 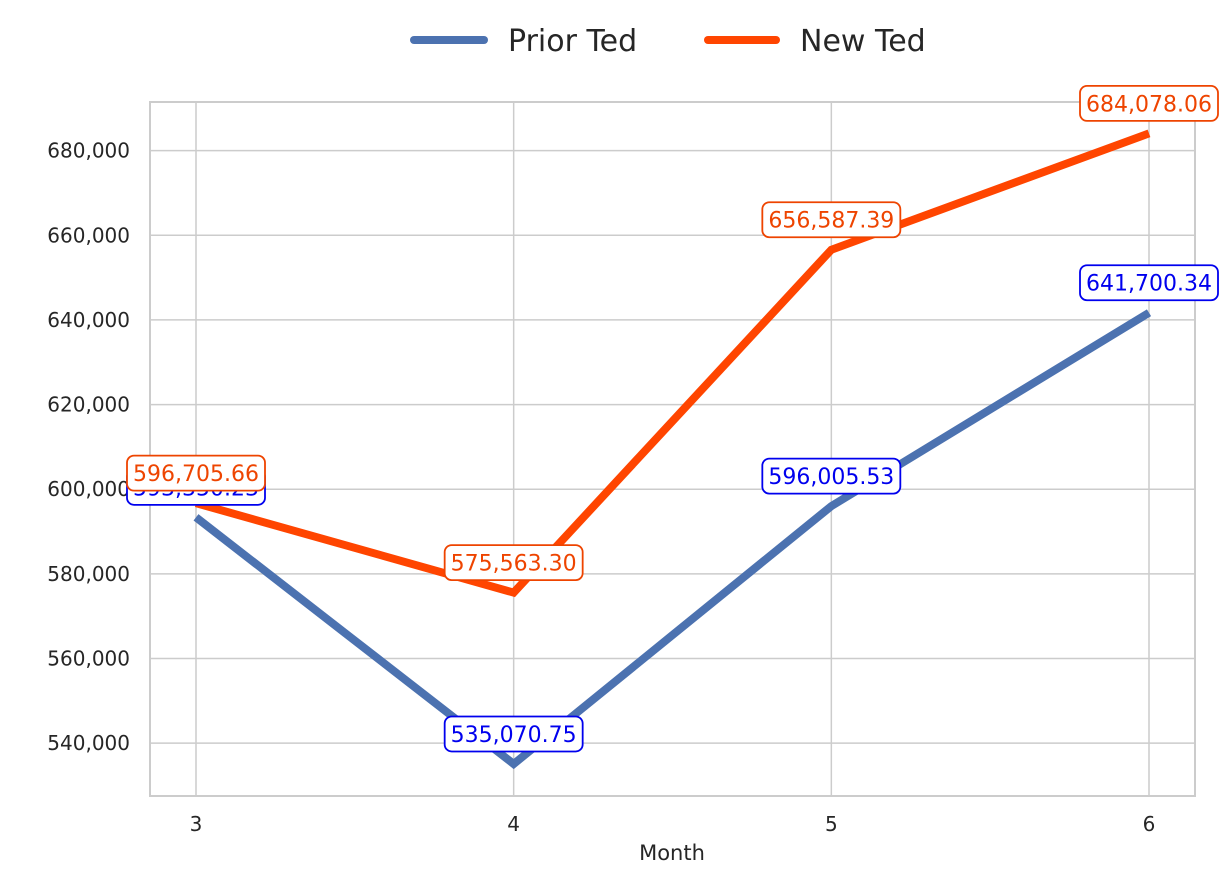 I want to click on svg-text: 575,563.30, so click(x=514, y=564).